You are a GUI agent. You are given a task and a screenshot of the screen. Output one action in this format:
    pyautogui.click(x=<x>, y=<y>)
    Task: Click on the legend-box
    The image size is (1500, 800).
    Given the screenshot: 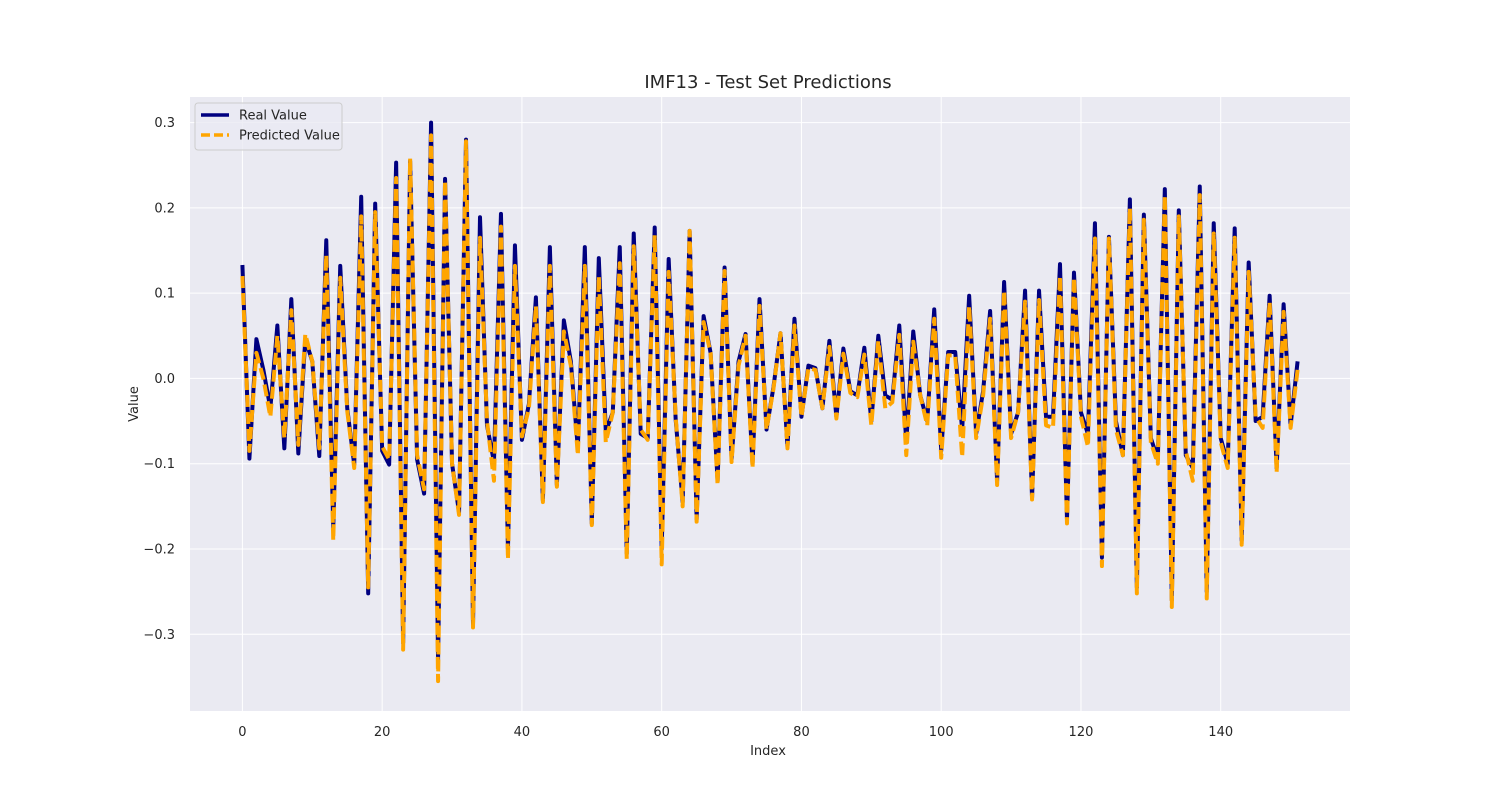 What is the action you would take?
    pyautogui.click(x=268, y=126)
    